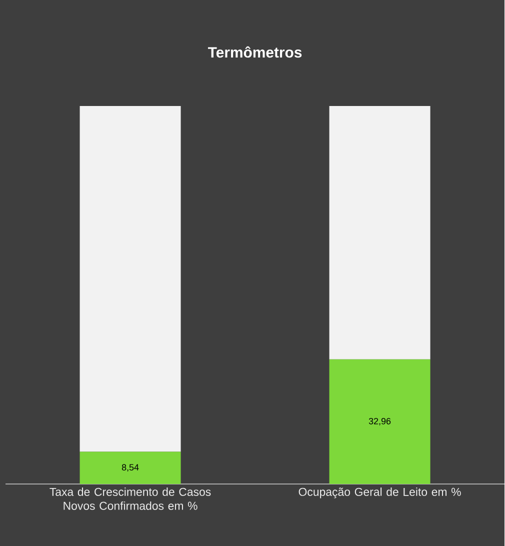  What do you see at coordinates (130, 468) in the screenshot?
I see `data-label: 8,54` at bounding box center [130, 468].